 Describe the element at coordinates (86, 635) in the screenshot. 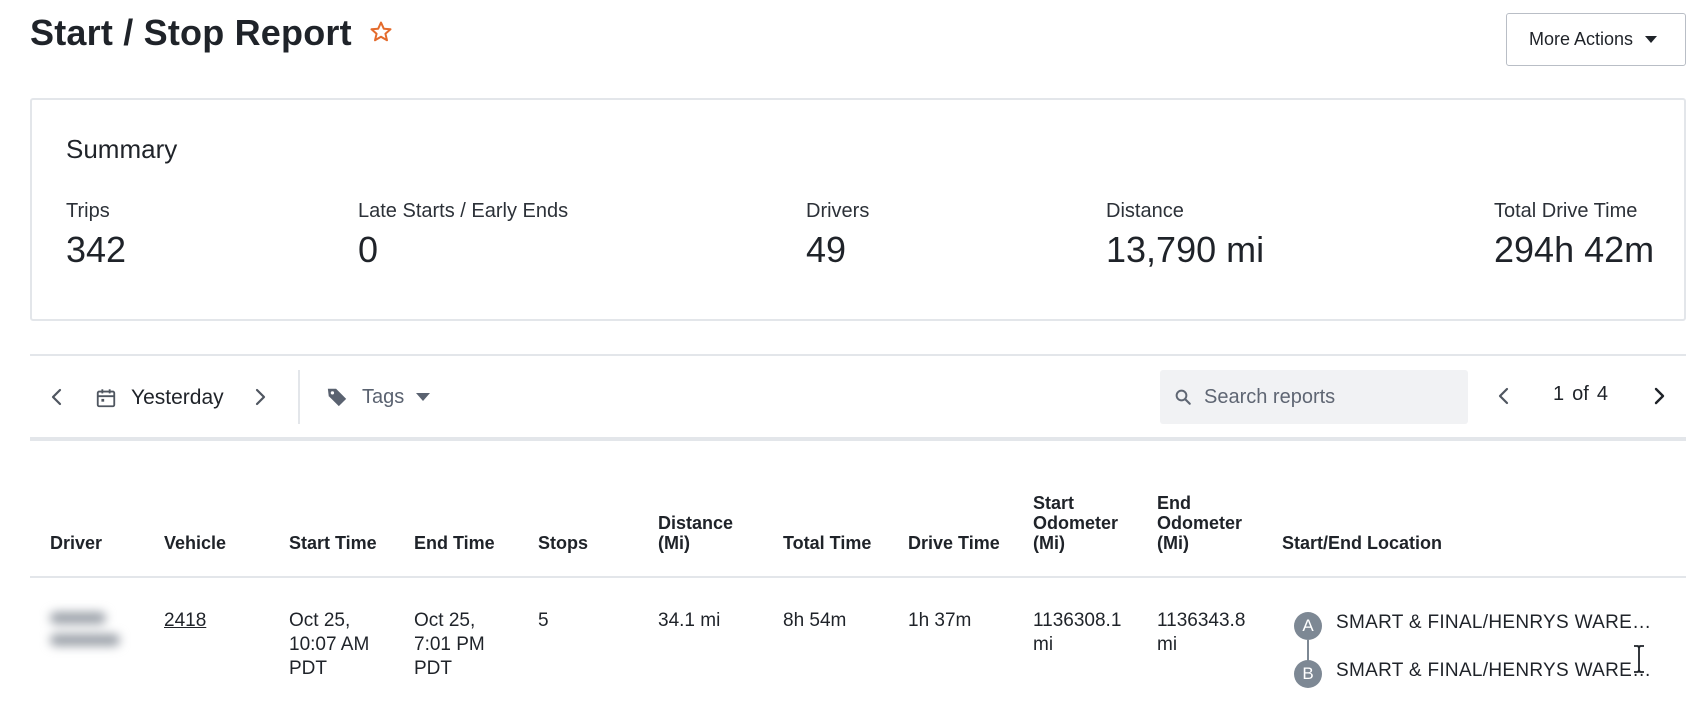

I see `driver-name-redacted` at that location.